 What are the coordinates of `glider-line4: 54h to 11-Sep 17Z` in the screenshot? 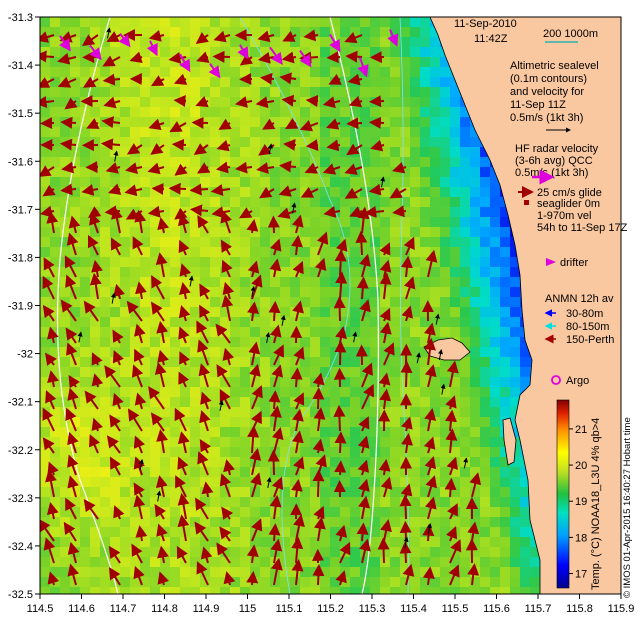 It's located at (582, 228).